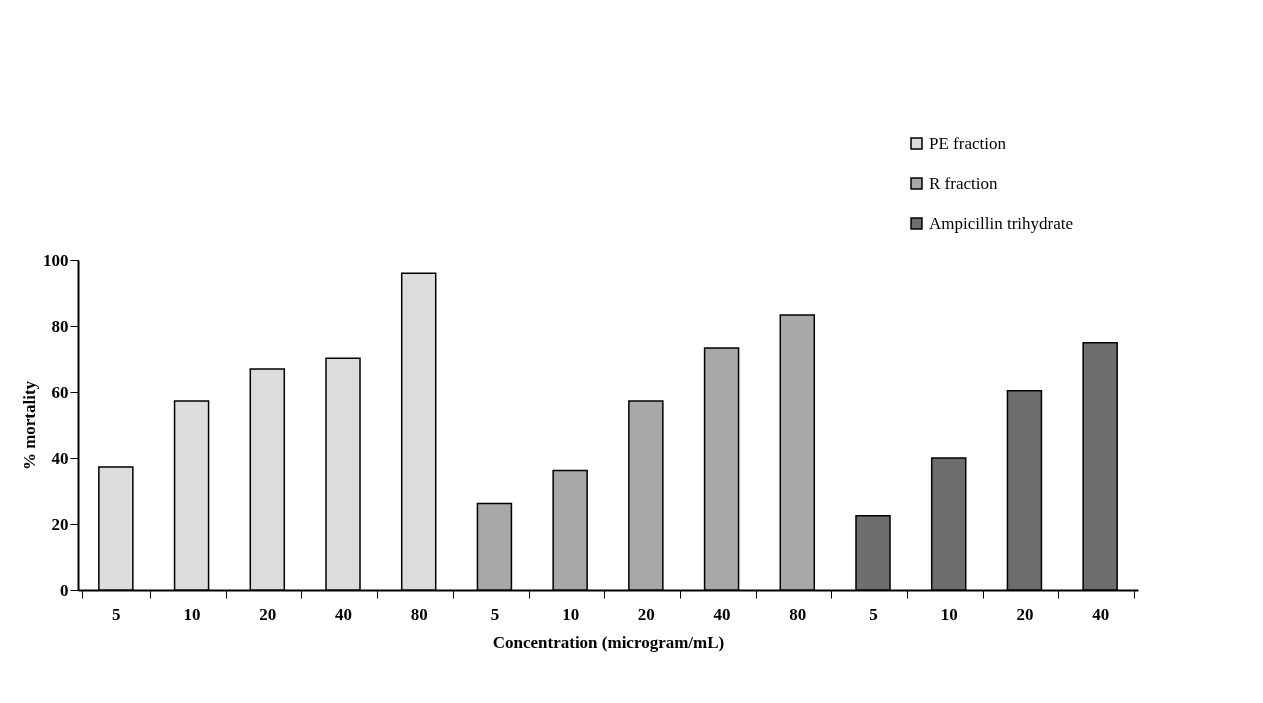 Image resolution: width=1263 pixels, height=703 pixels. What do you see at coordinates (608, 642) in the screenshot?
I see `x-axis-title: Concentration (microgram/mL)` at bounding box center [608, 642].